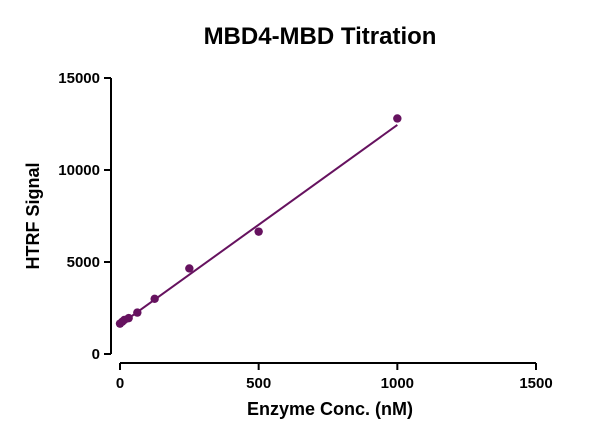  Describe the element at coordinates (397, 383) in the screenshot. I see `x-tick-label: 1000` at that location.